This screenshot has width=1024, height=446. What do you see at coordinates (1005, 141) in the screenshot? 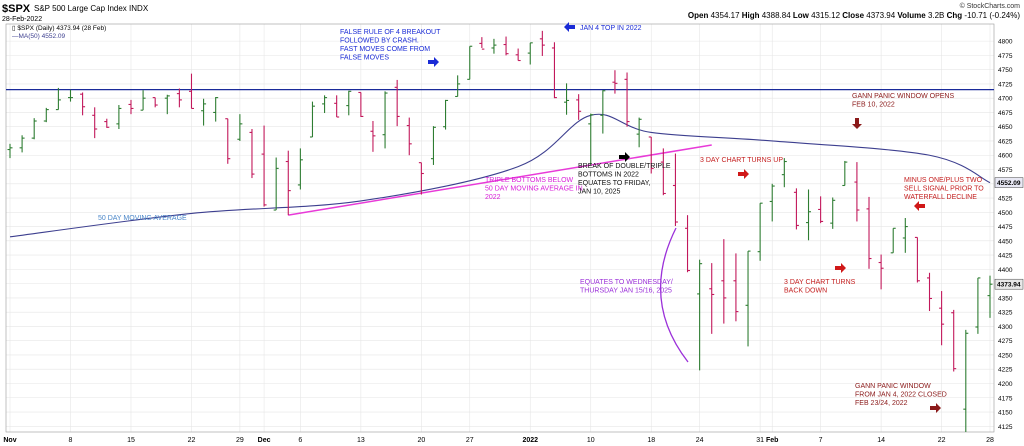
I see `y-tick-4625: 4625` at bounding box center [1005, 141].